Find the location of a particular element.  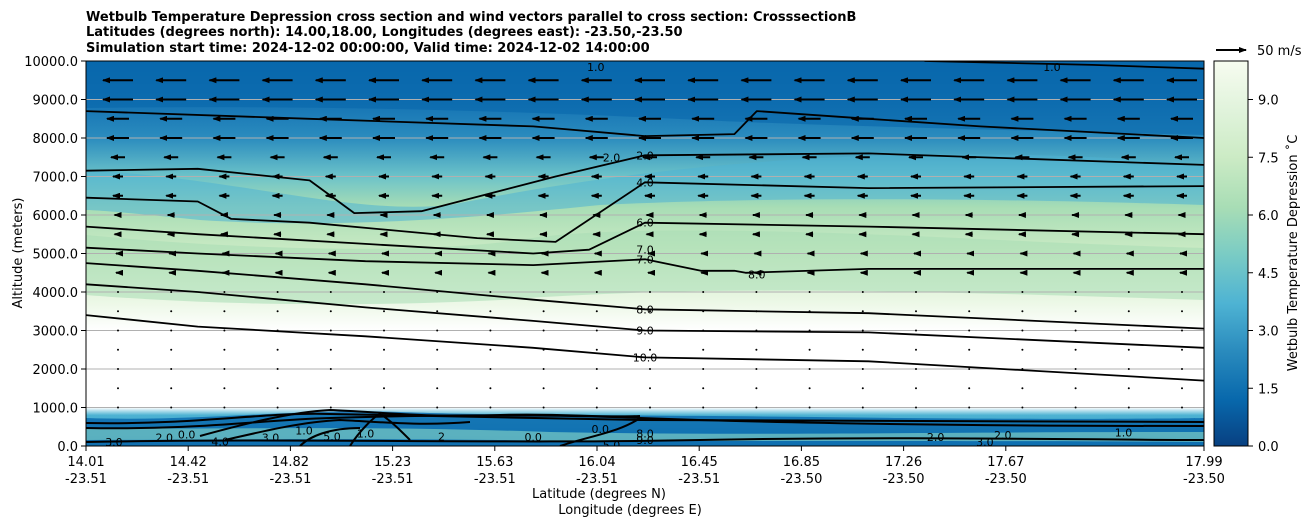

contour-line-10.0 is located at coordinates (645, 348).